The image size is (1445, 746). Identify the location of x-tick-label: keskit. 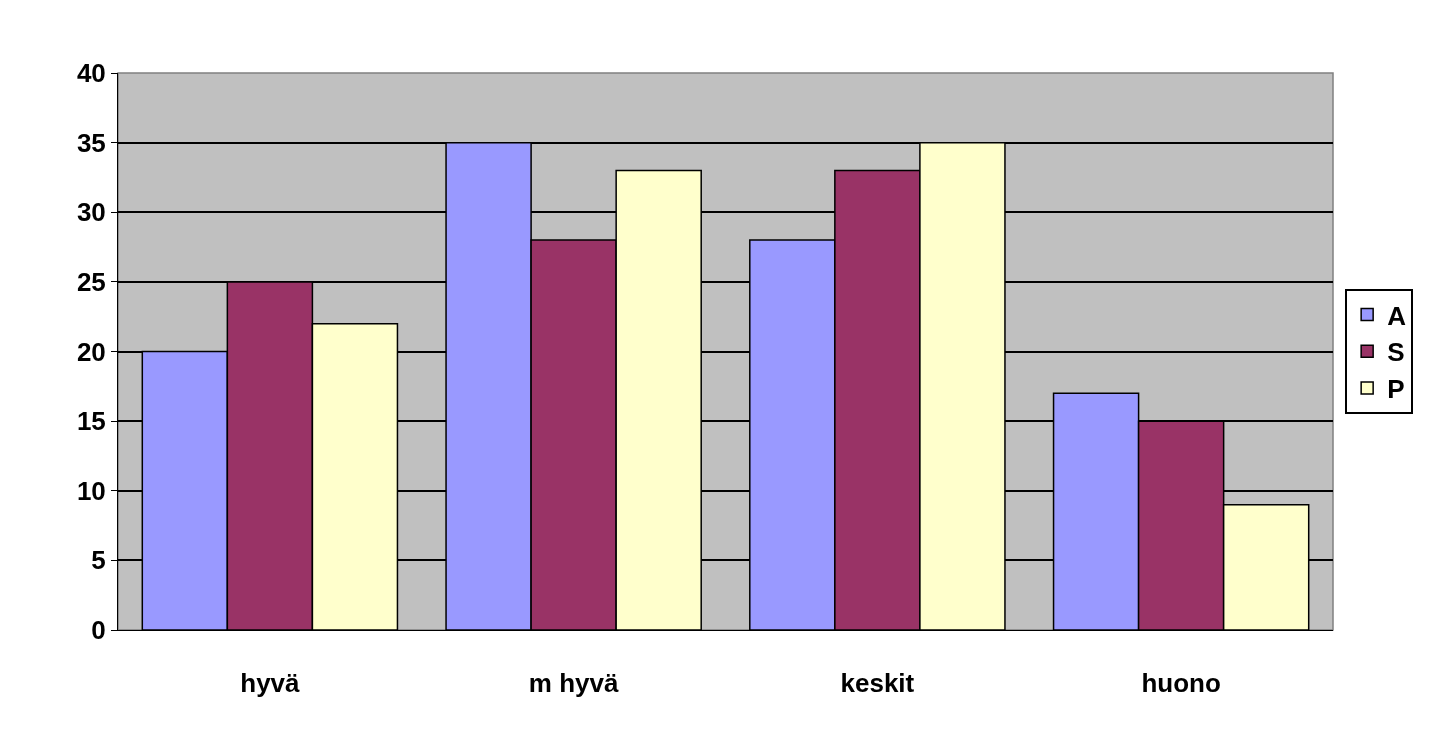
(877, 683).